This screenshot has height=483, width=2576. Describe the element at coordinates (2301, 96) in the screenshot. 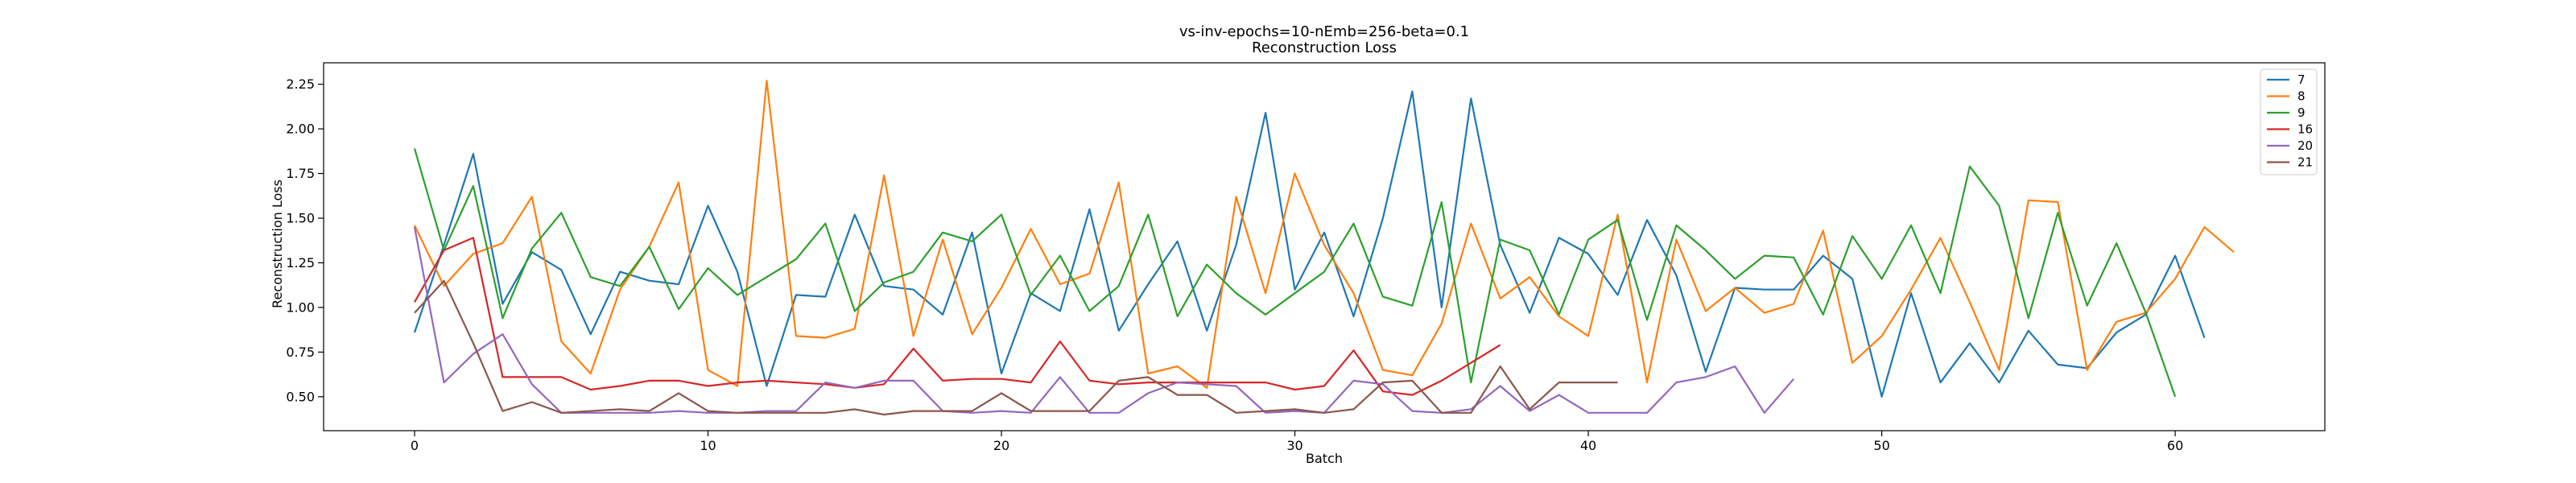

I see `legend-label-8: 8` at that location.